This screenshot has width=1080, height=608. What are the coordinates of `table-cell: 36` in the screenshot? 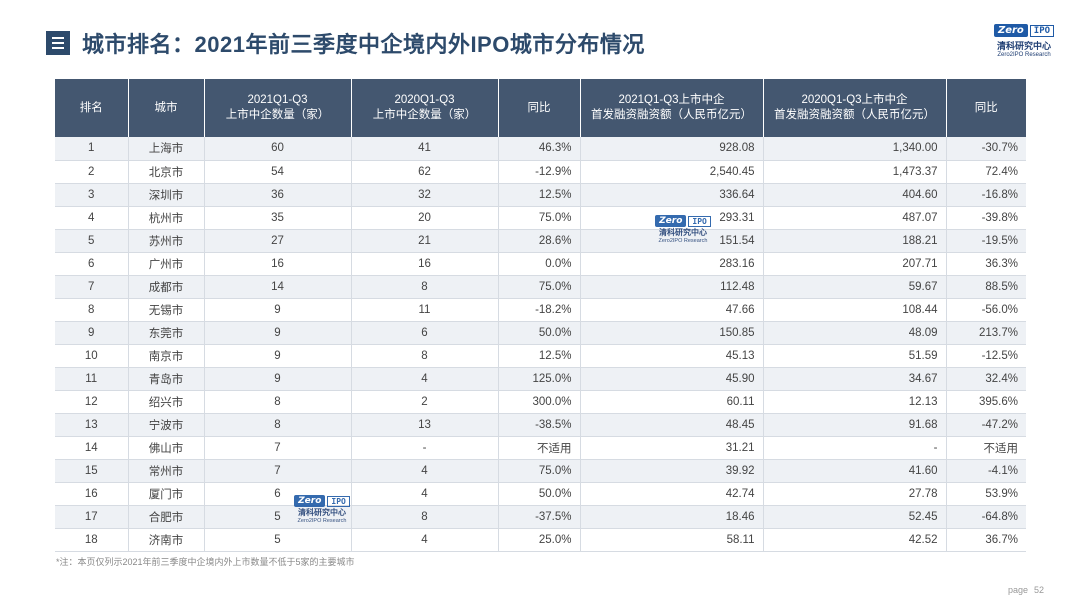 It's located at (278, 195).